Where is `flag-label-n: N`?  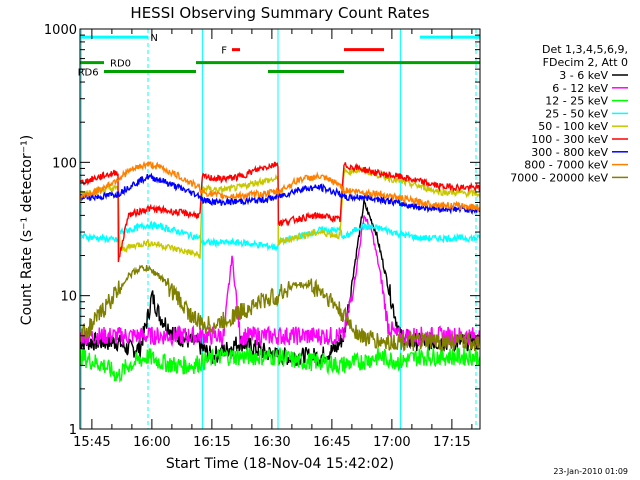
flag-label-n: N is located at coordinates (153, 38).